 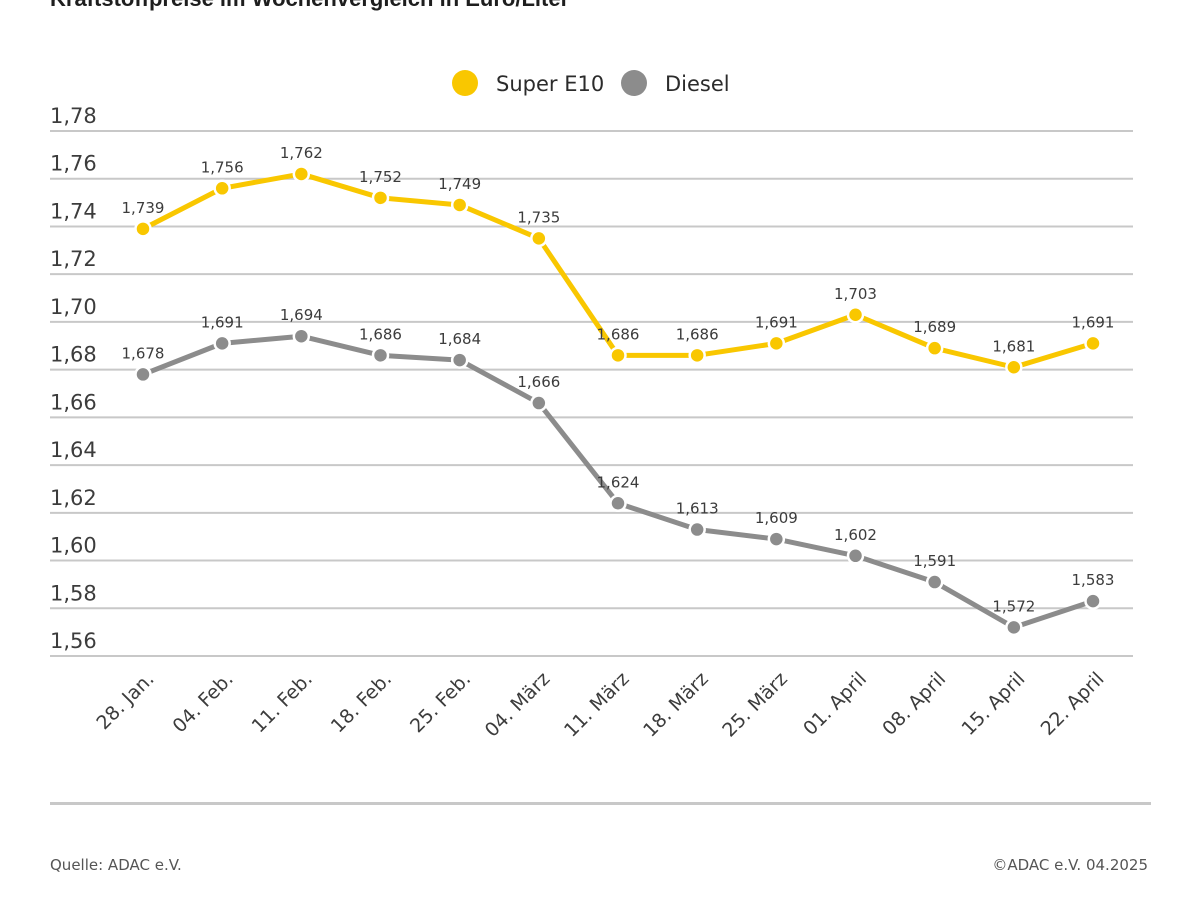 I want to click on data-label: 1,694, so click(x=301, y=315).